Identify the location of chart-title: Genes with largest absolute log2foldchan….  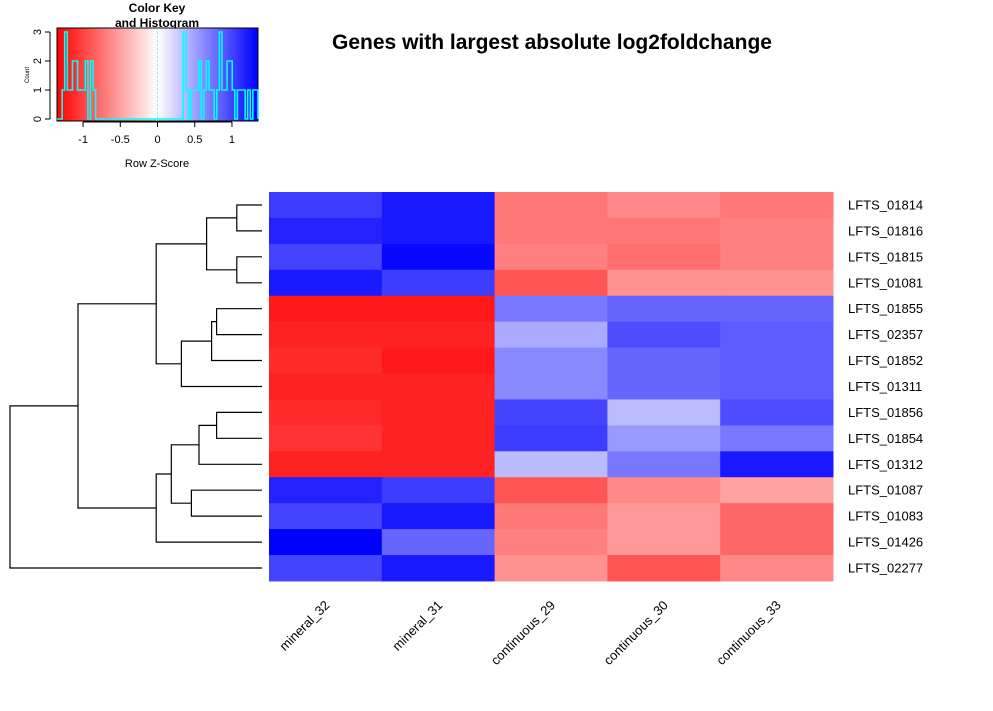
(552, 42).